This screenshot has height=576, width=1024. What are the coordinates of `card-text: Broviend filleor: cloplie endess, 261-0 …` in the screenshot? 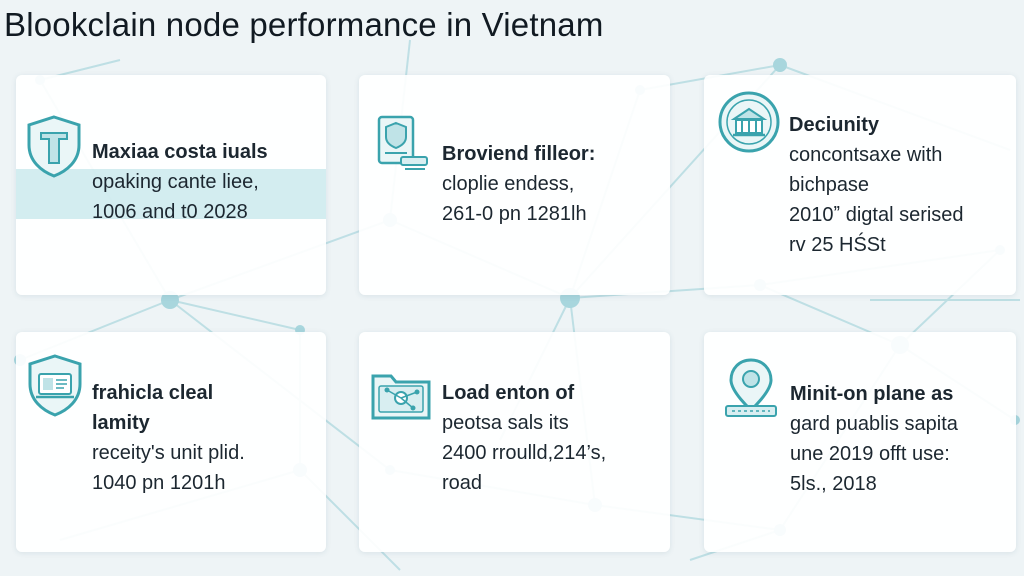 It's located at (518, 184).